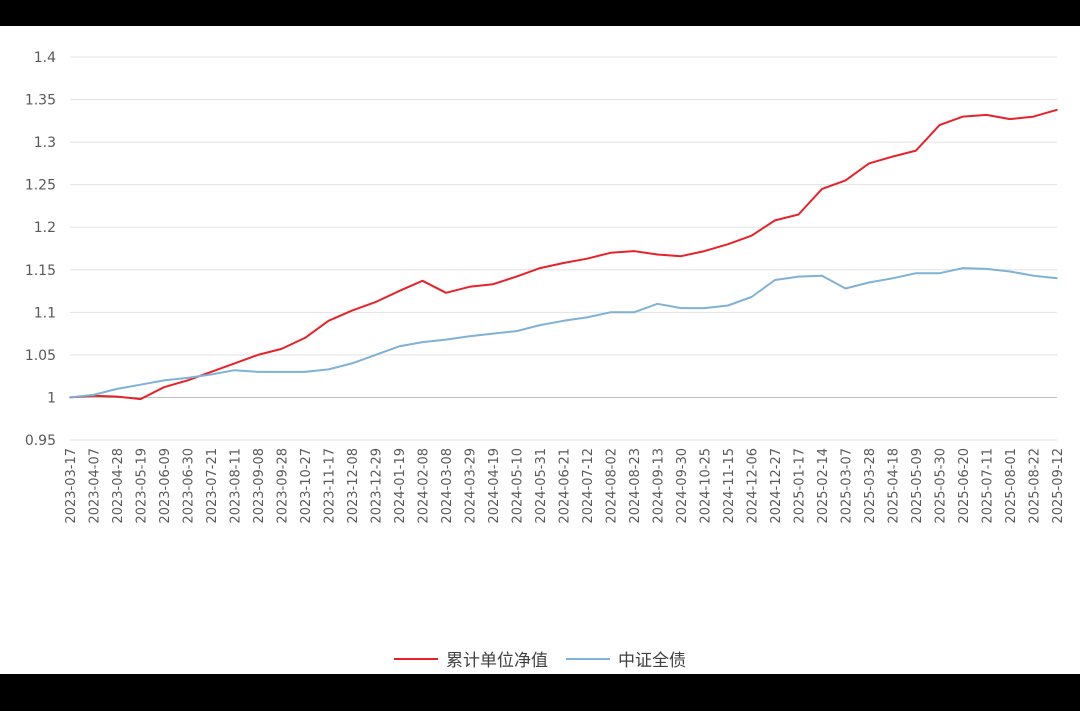 This screenshot has height=711, width=1080. I want to click on x-tick-label: 2025-05-09, so click(917, 486).